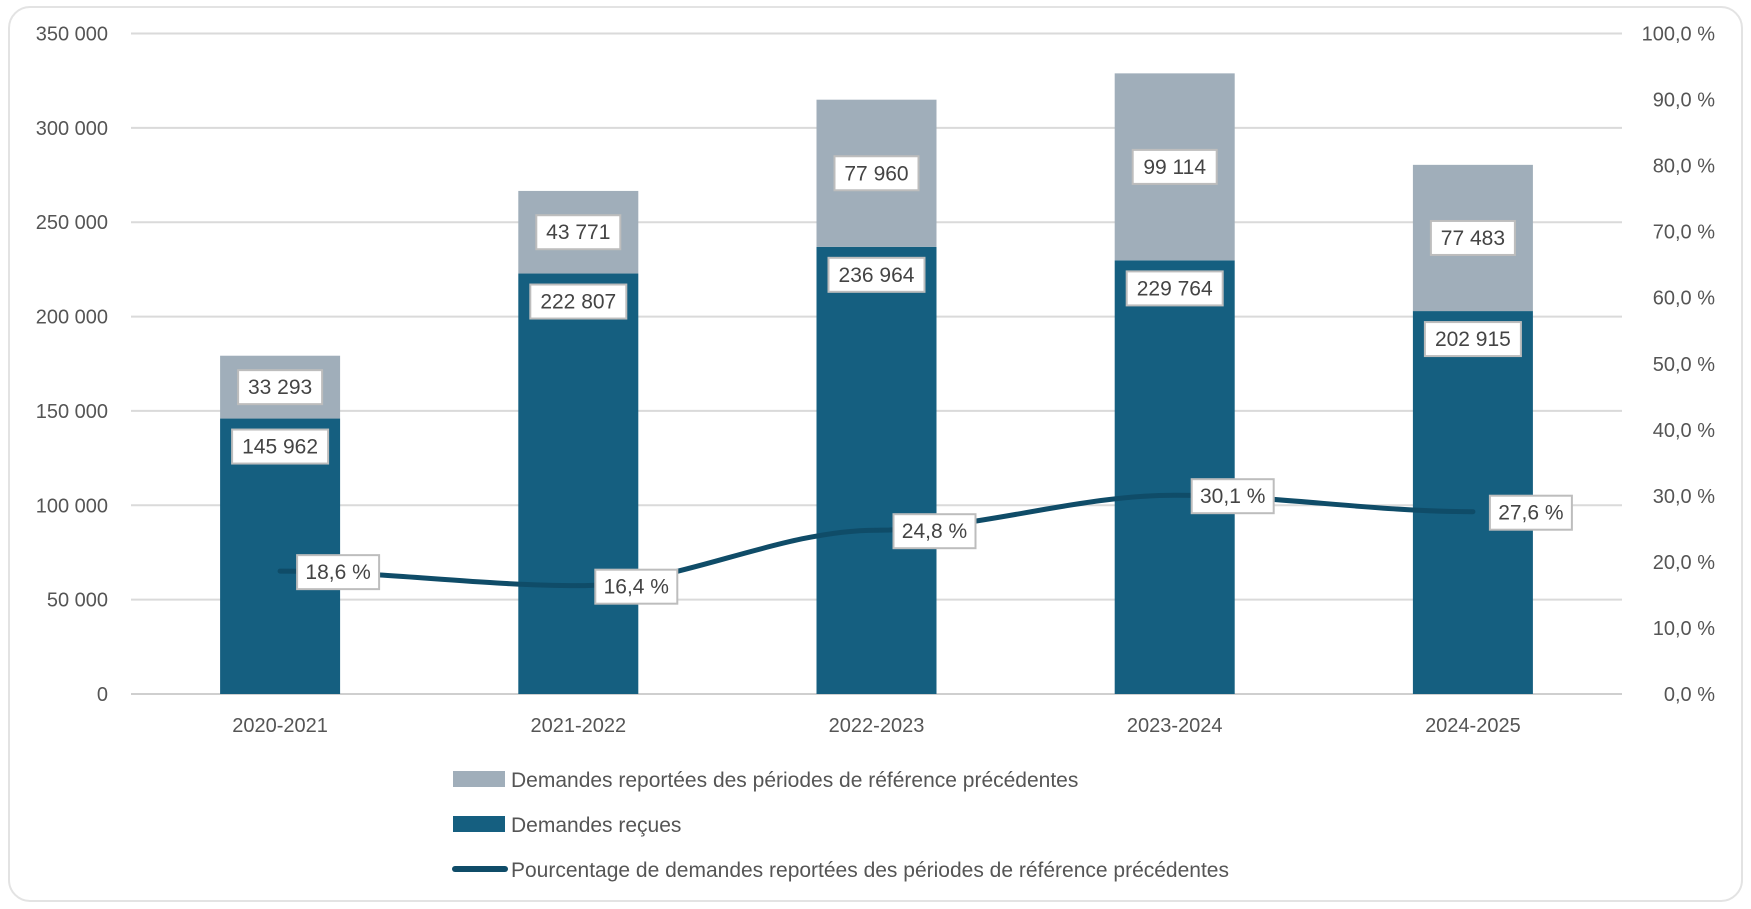  I want to click on data-label: 30,1 %, so click(1232, 496).